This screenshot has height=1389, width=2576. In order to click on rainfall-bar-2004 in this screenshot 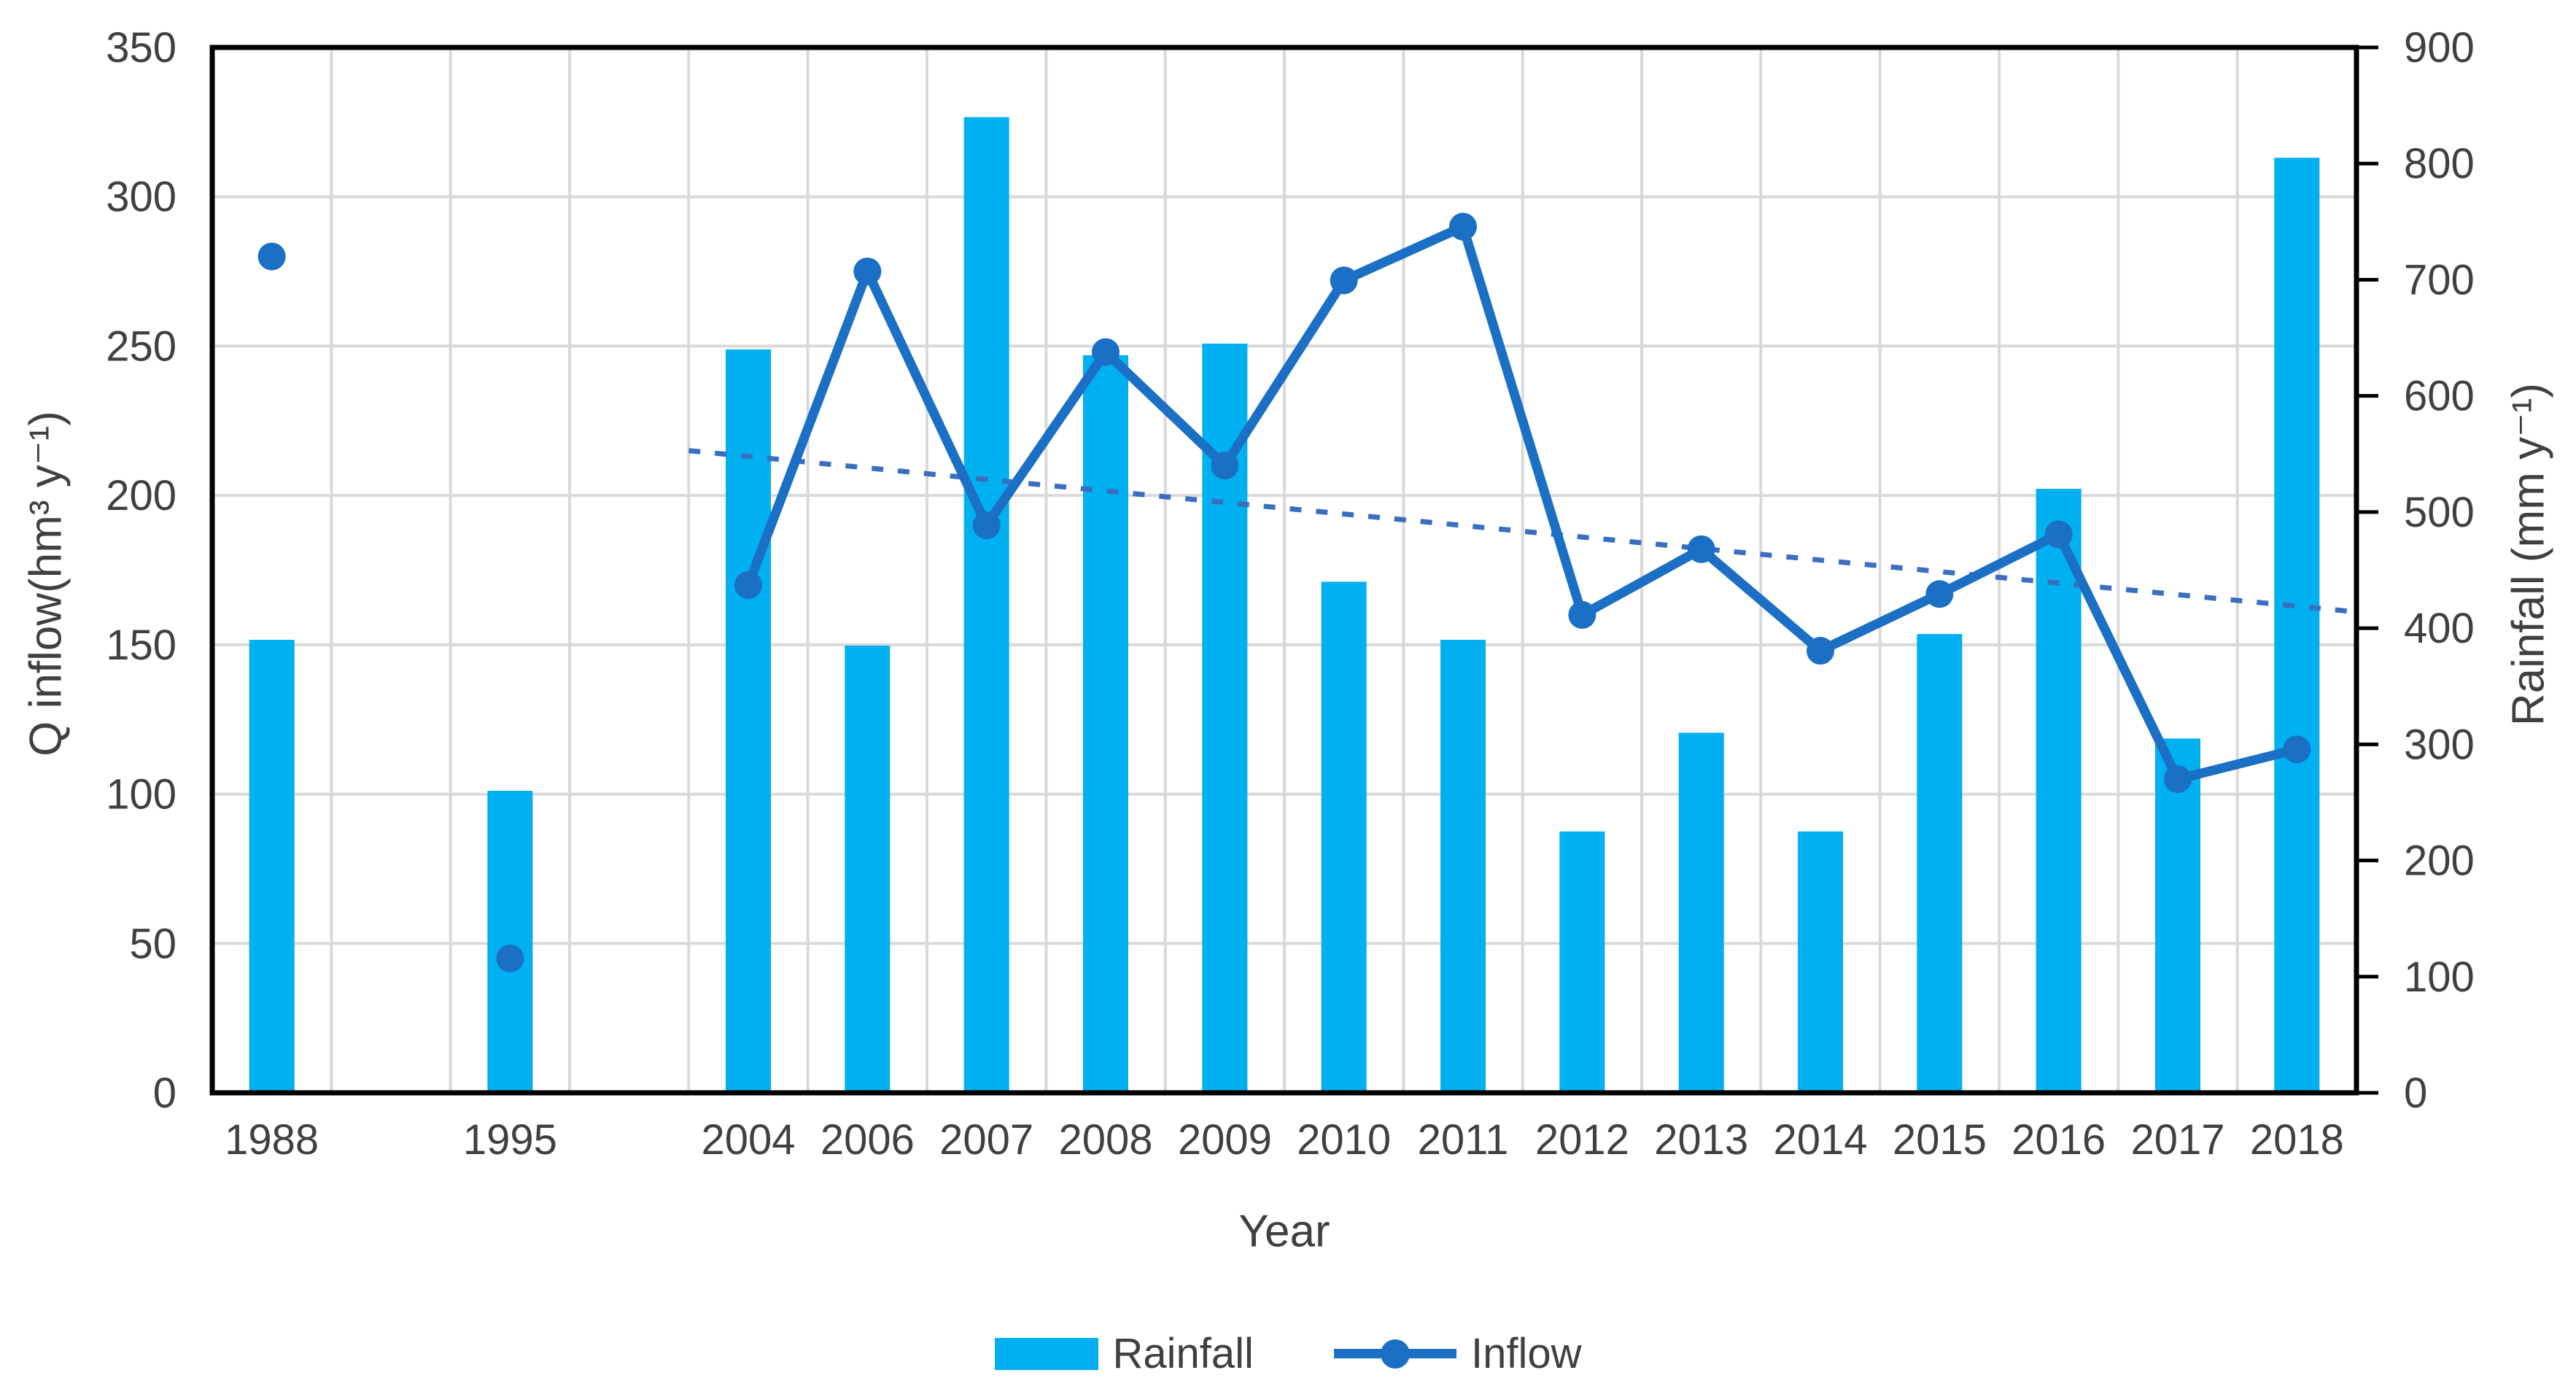, I will do `click(749, 721)`.